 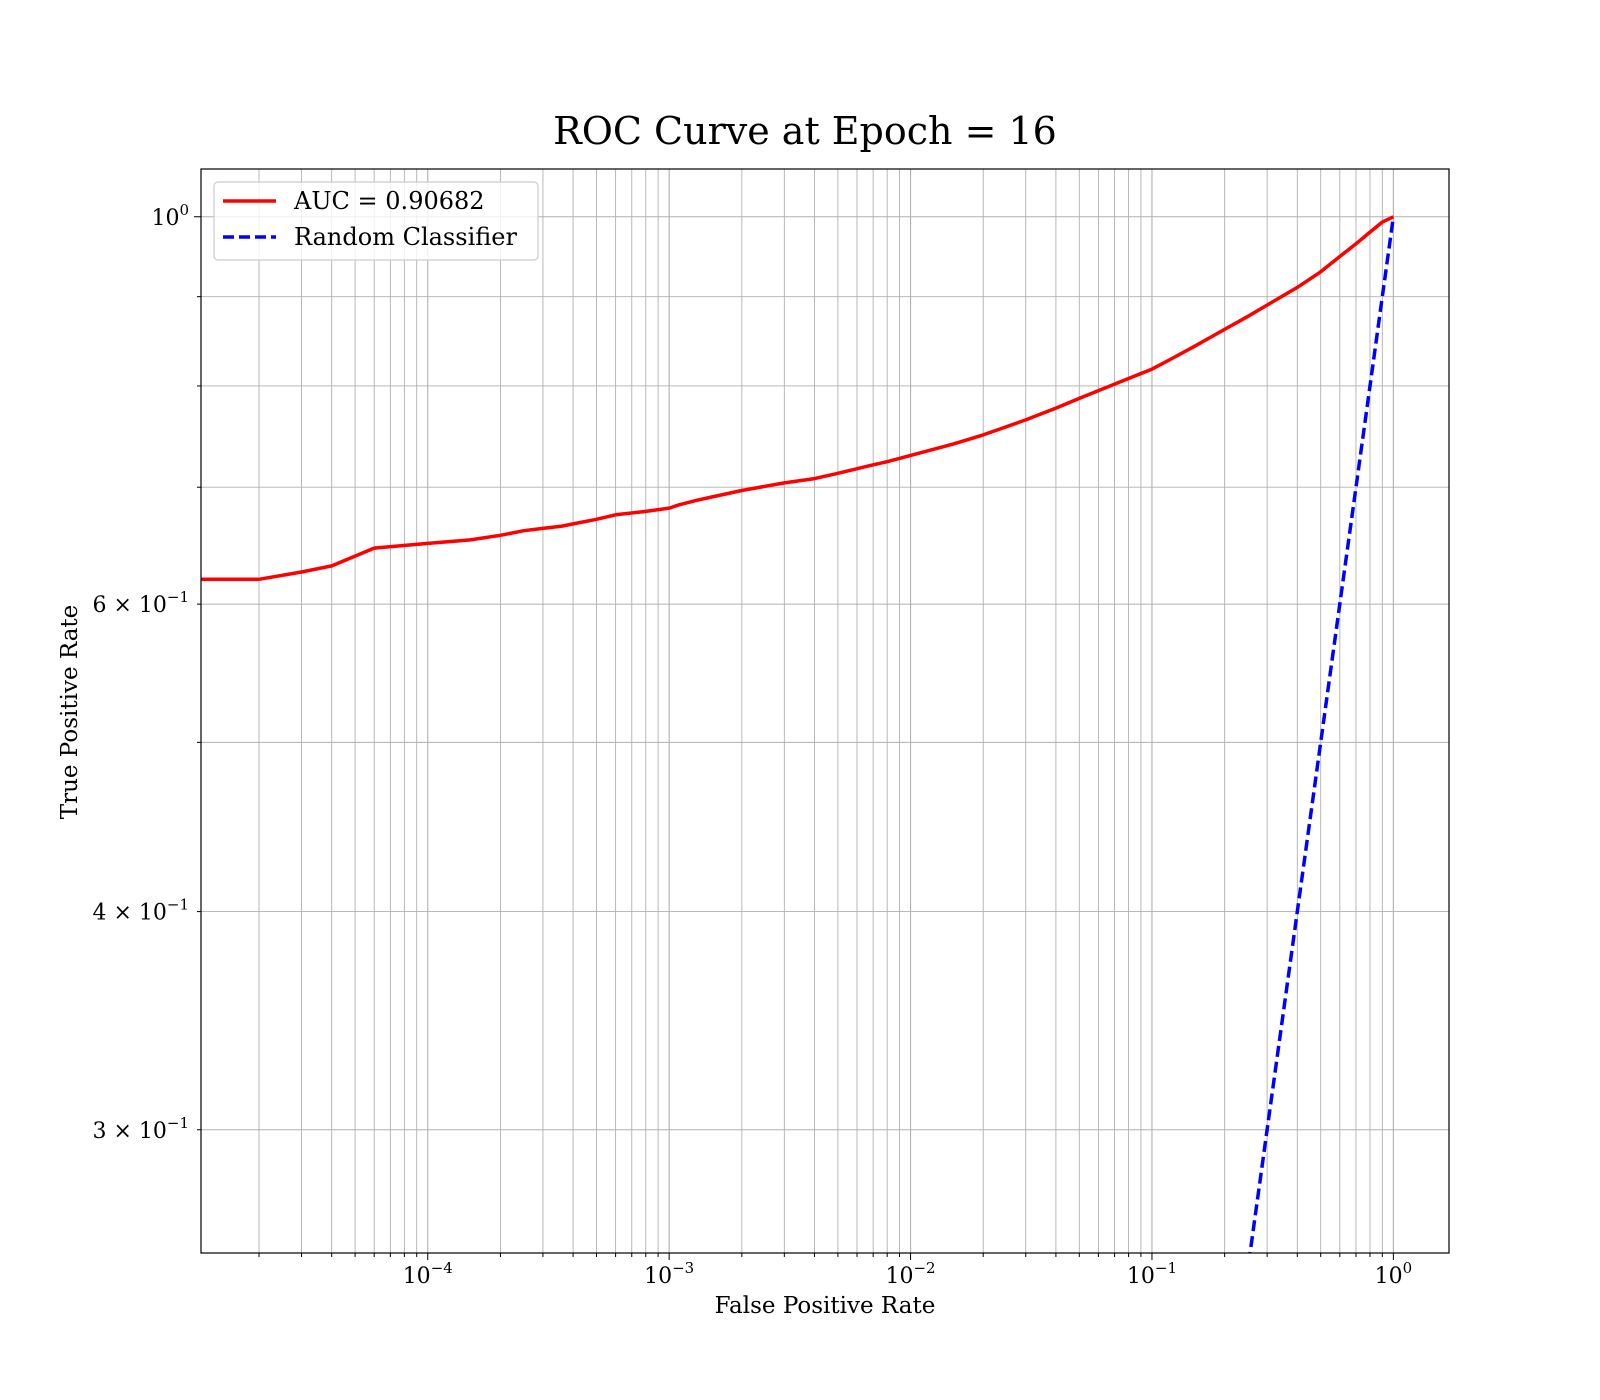 I want to click on y-tick-label: 4 × 10⁻¹, so click(x=140, y=911).